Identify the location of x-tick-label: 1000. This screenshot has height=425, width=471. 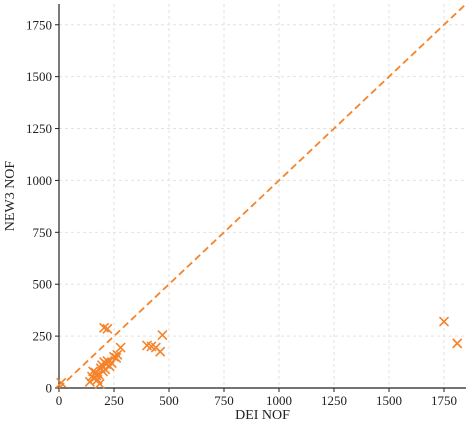
(279, 400).